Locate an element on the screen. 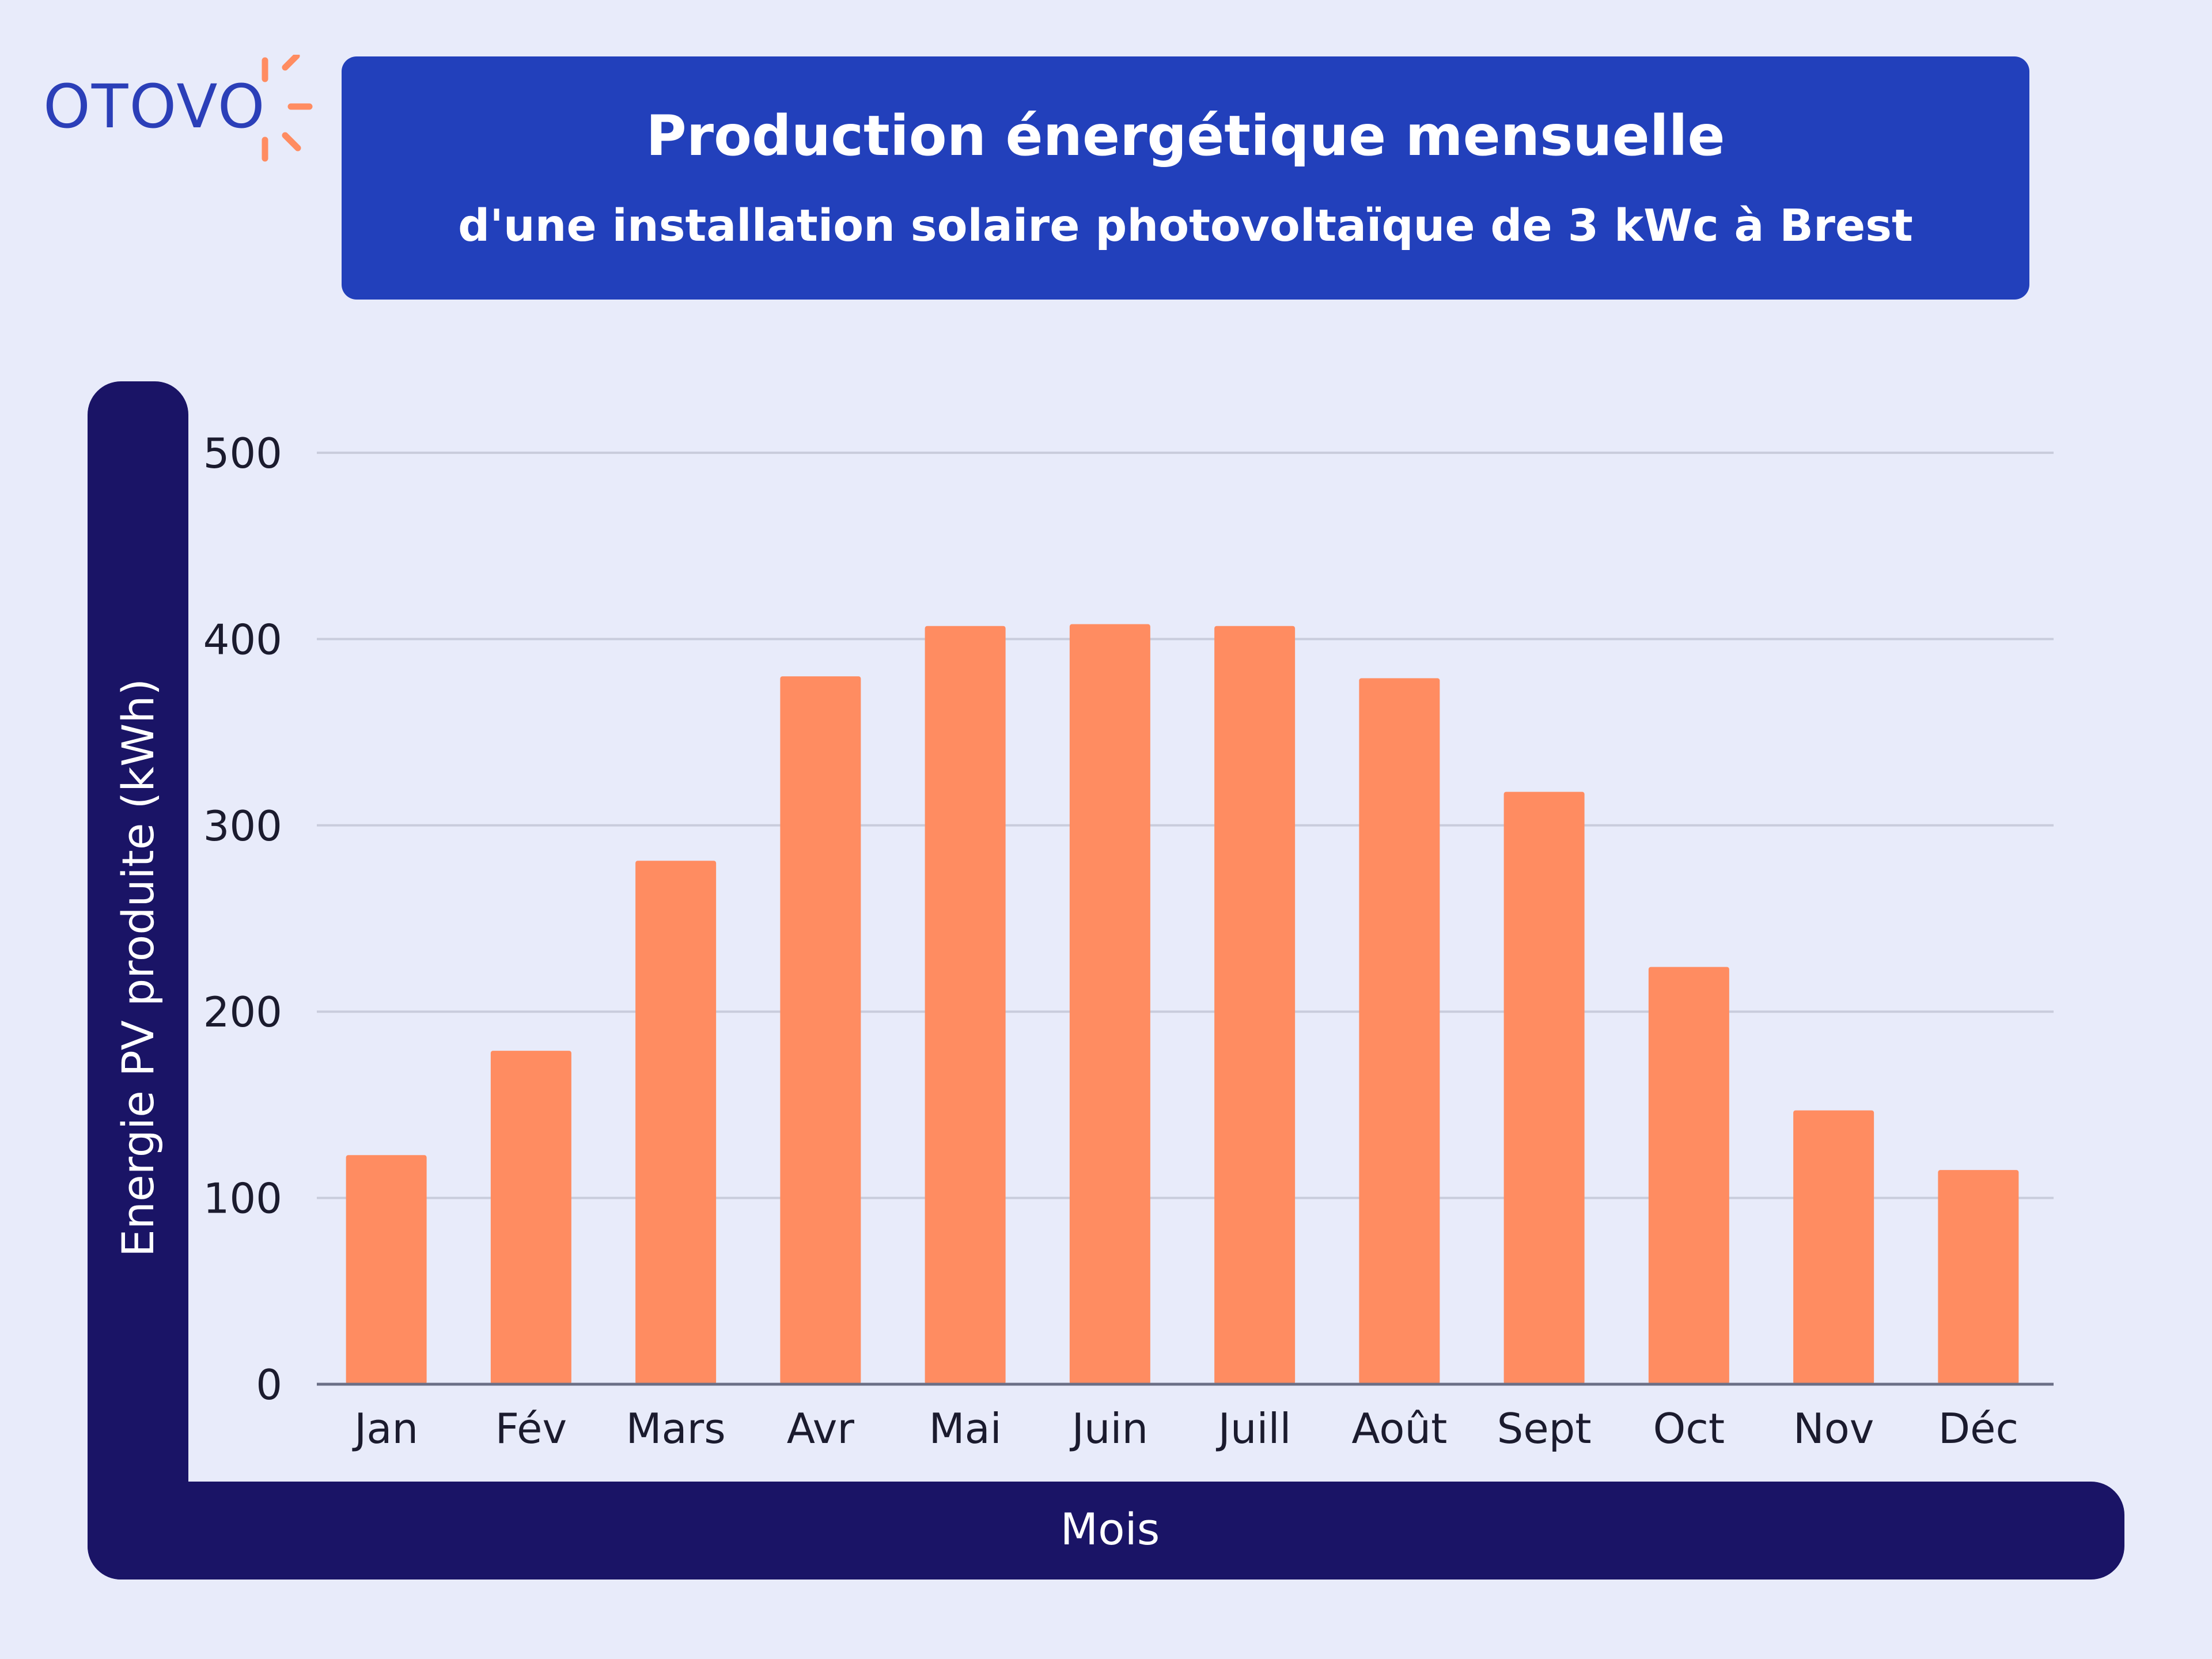 The height and width of the screenshot is (1659, 2212). y-tick-label: 200 is located at coordinates (242, 1012).